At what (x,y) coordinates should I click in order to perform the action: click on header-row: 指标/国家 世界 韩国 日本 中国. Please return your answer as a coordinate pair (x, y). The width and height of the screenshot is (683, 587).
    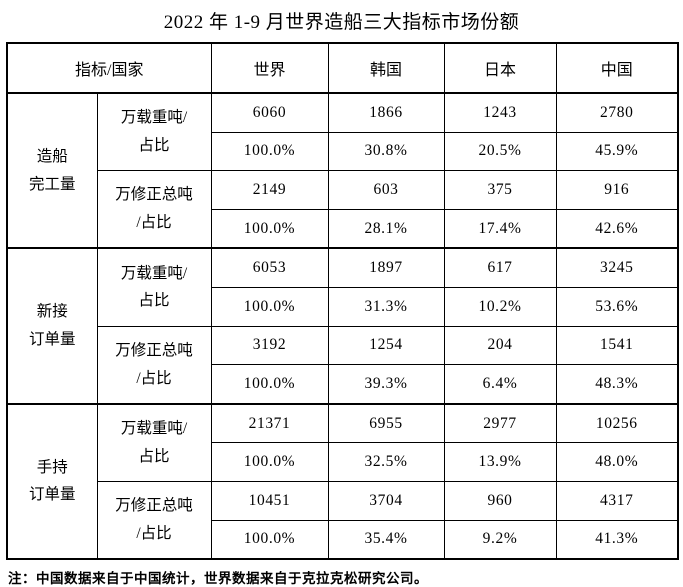
    Looking at the image, I should click on (342, 68).